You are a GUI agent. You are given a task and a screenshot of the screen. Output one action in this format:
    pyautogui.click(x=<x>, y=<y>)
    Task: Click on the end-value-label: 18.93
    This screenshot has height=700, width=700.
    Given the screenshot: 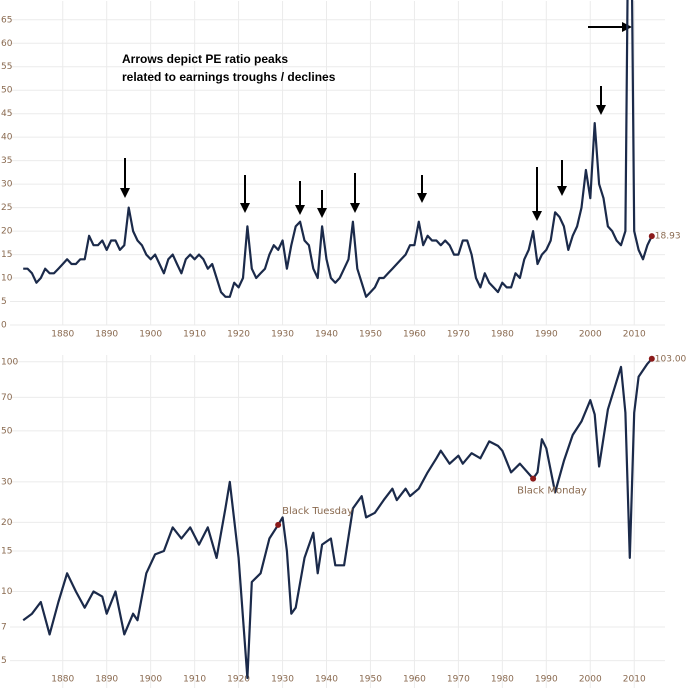 What is the action you would take?
    pyautogui.click(x=668, y=237)
    